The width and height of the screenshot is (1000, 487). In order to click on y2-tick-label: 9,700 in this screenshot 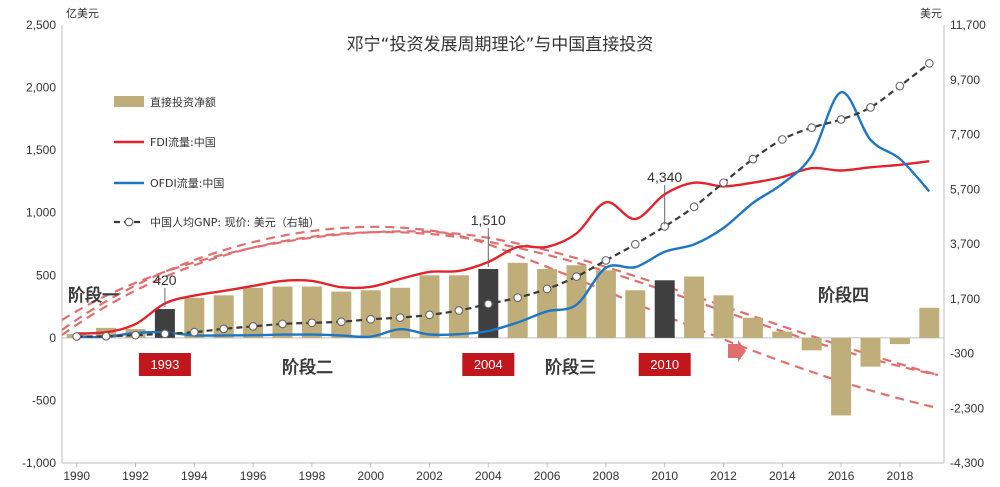, I will do `click(965, 80)`.